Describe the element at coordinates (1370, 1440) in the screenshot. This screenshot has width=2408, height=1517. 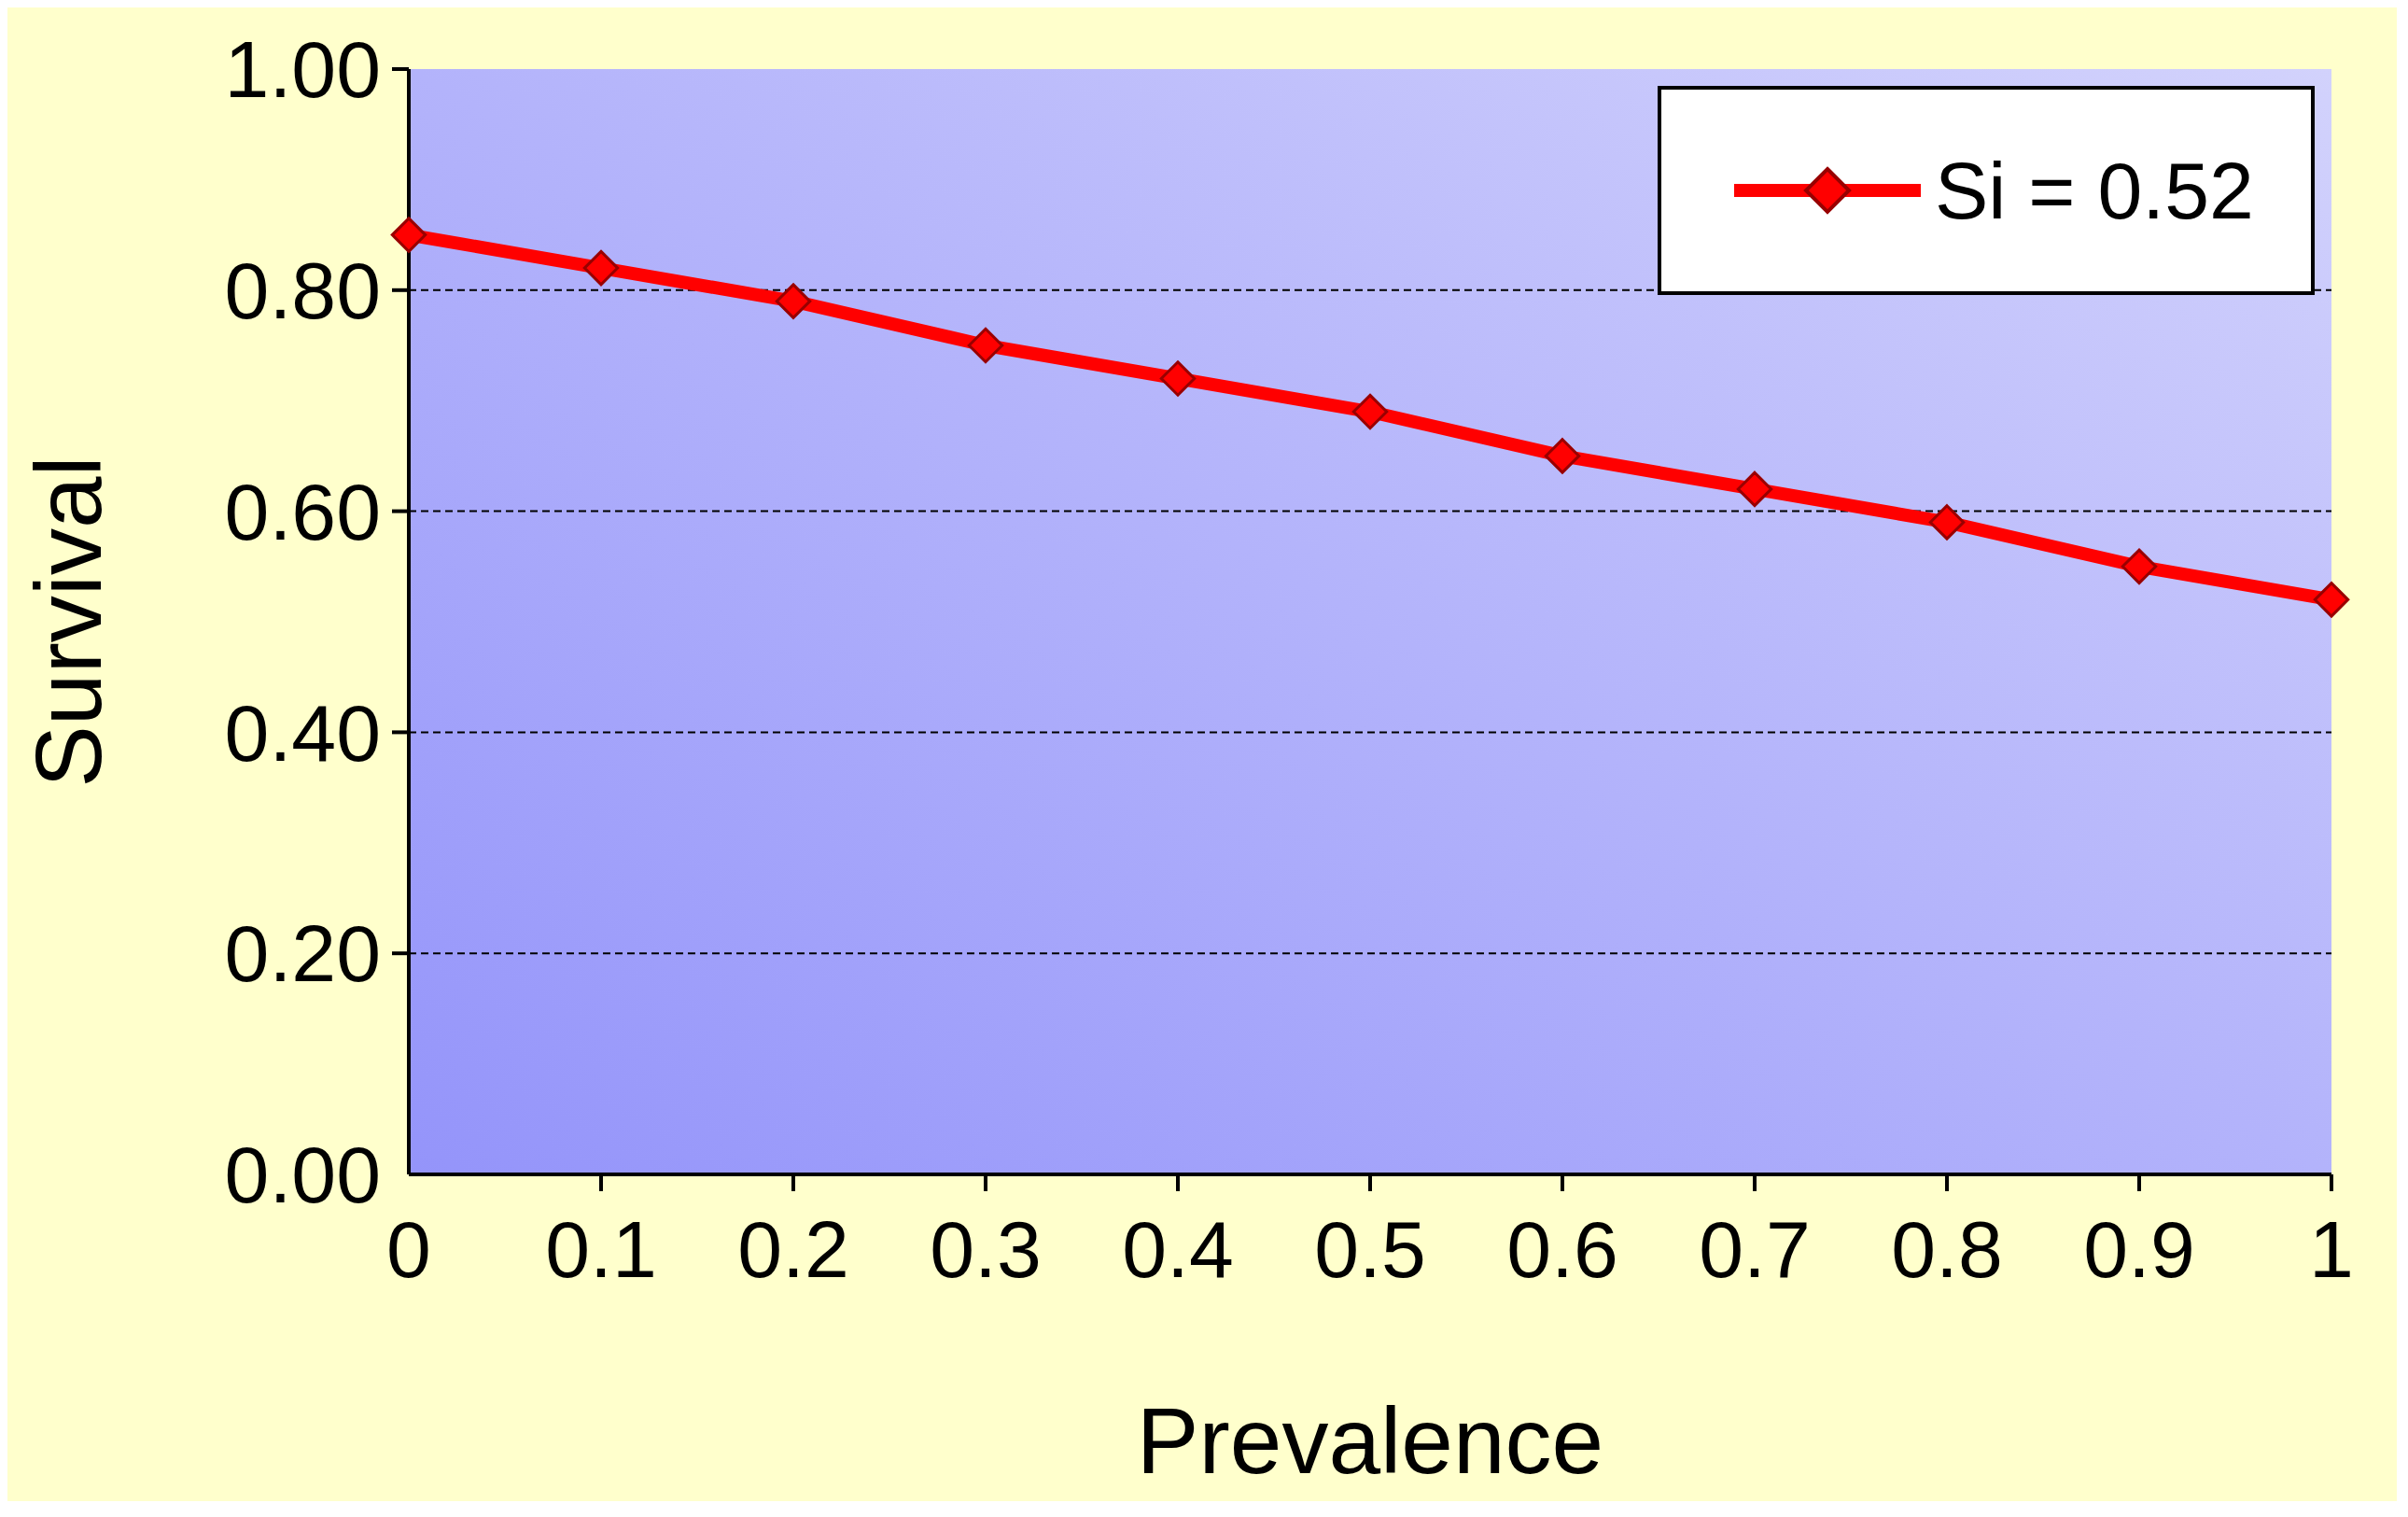
I see `x-axis-title: Prevalence` at that location.